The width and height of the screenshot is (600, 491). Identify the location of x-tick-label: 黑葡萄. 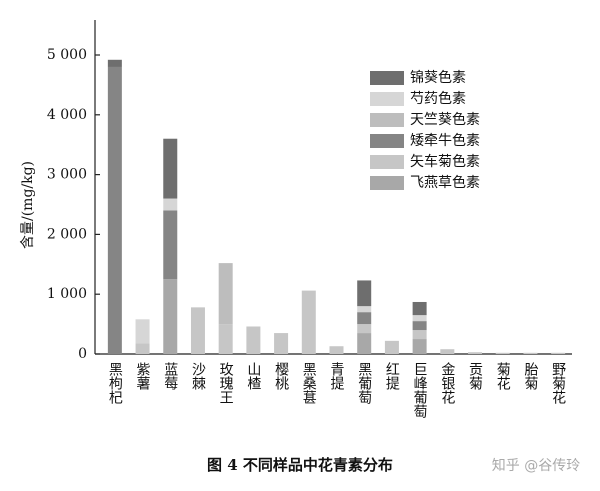
(364, 383).